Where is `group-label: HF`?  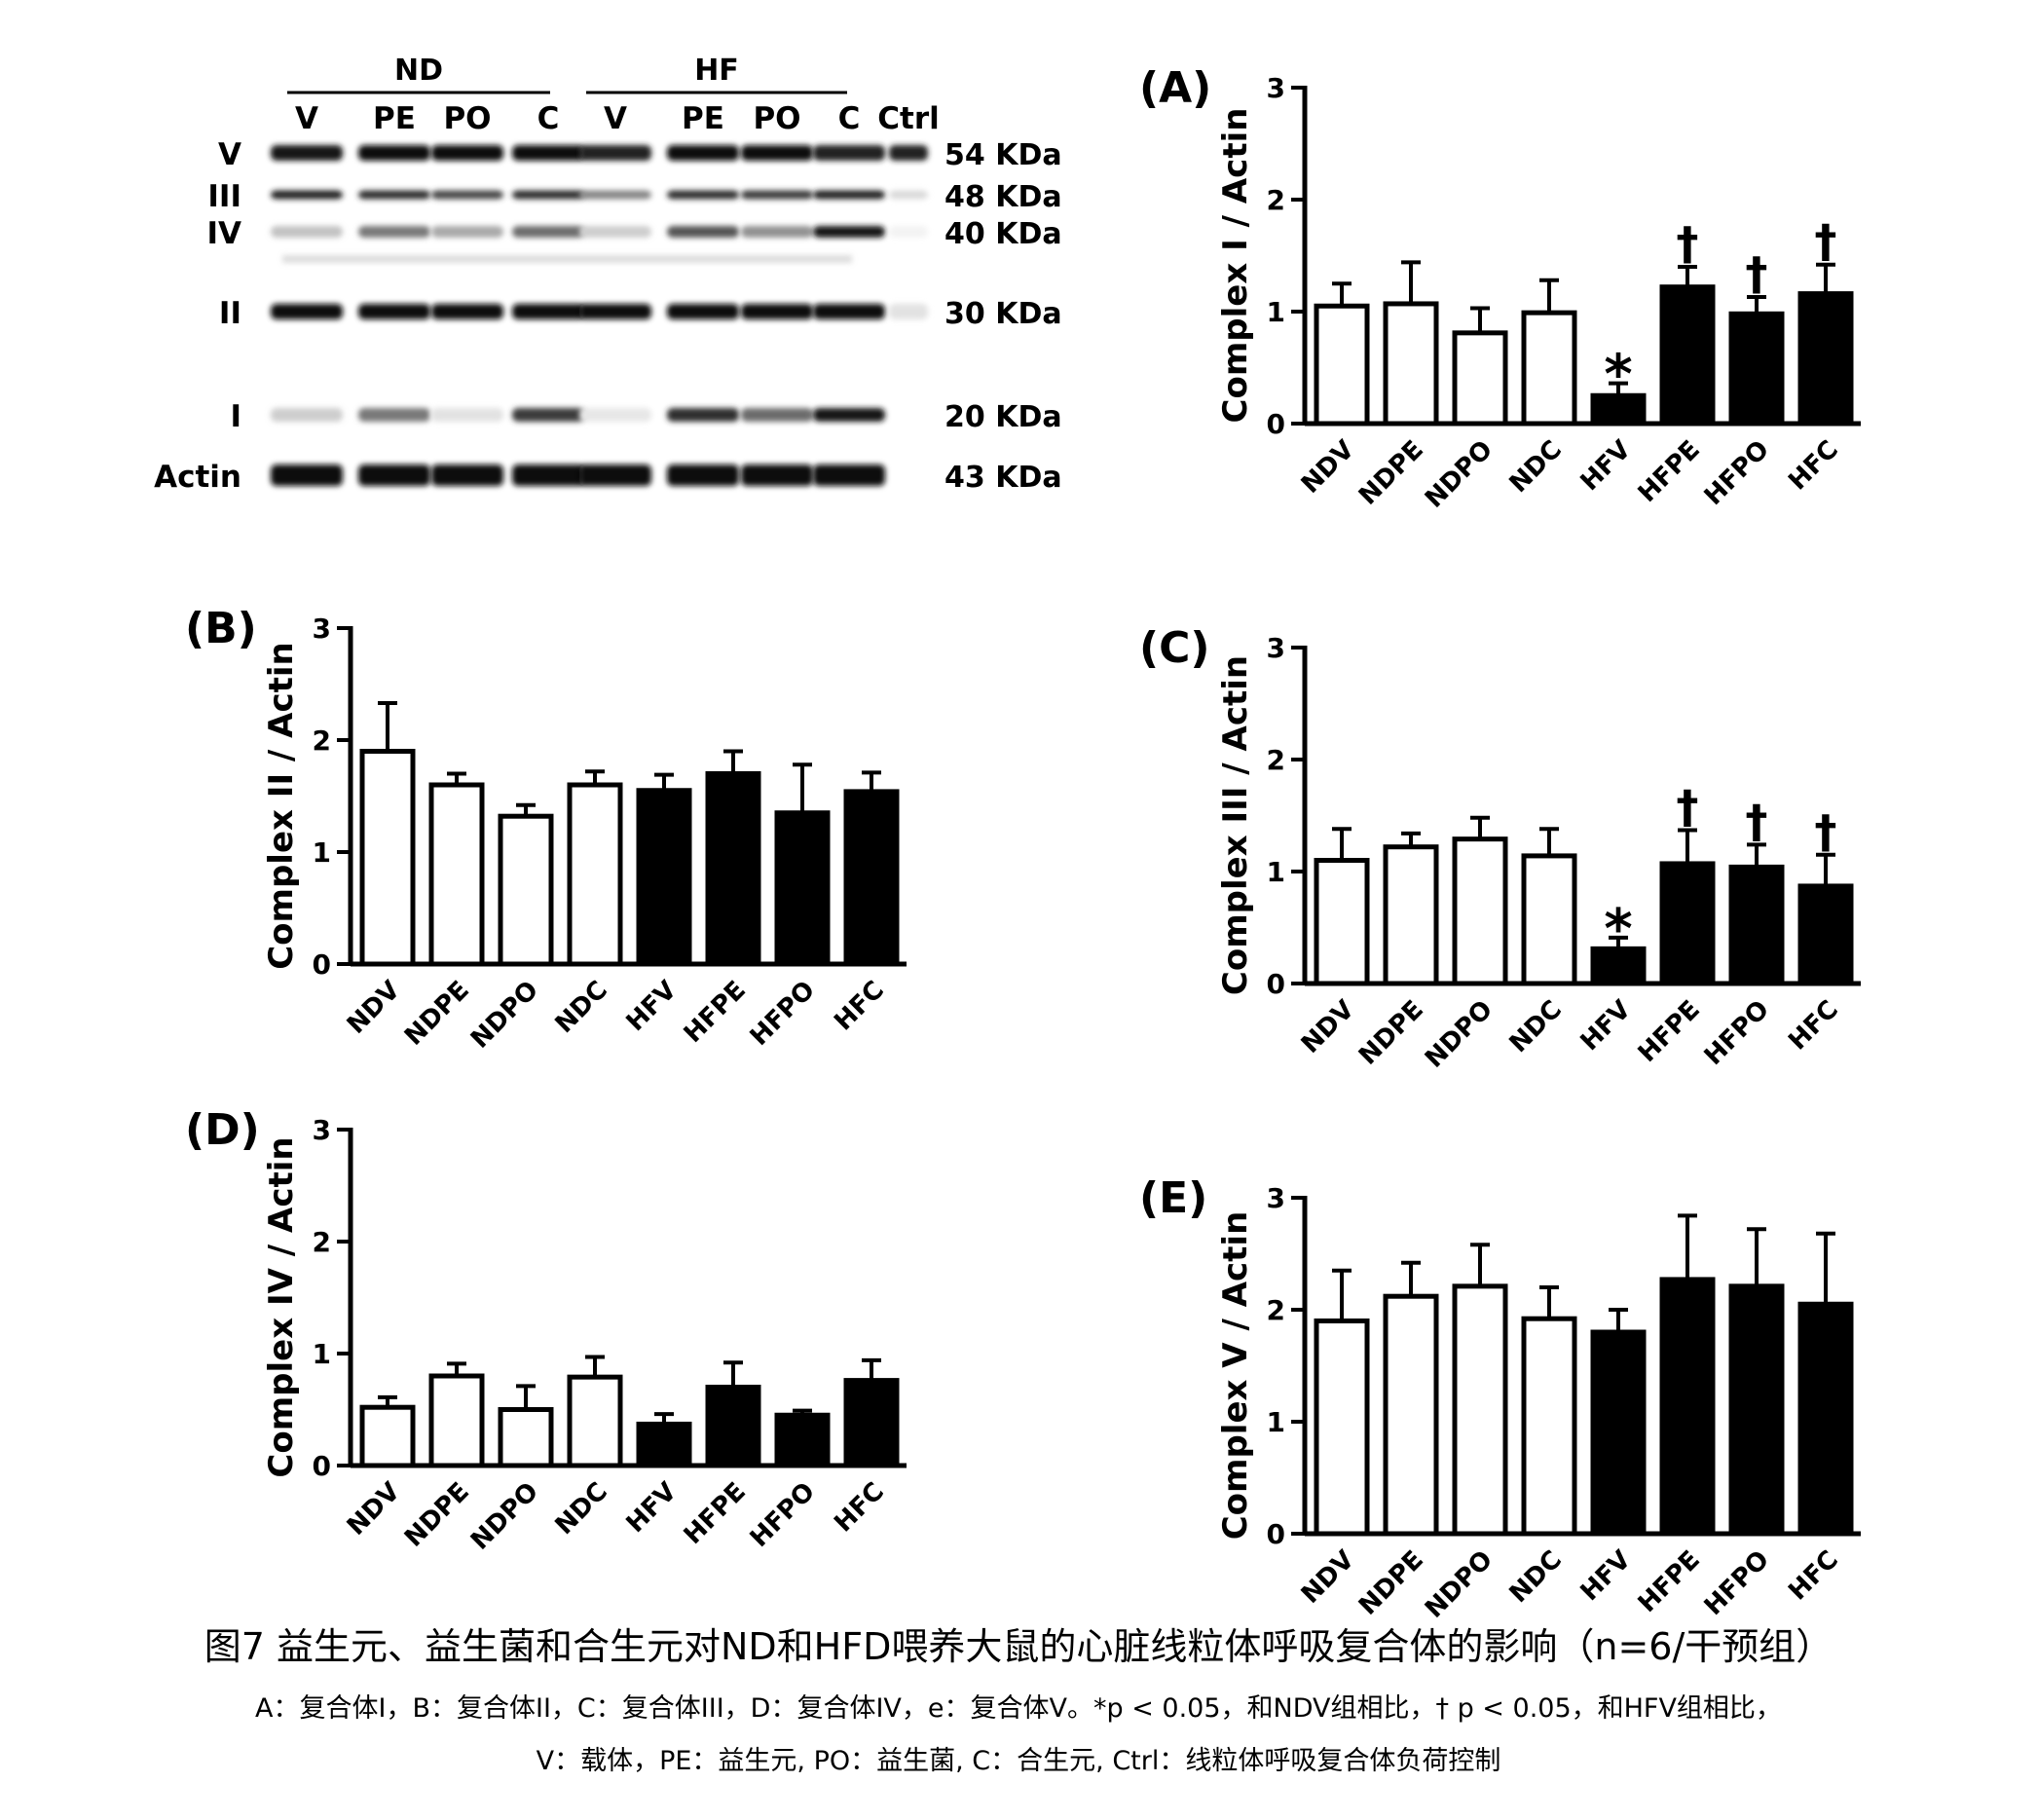
group-label: HF is located at coordinates (716, 71).